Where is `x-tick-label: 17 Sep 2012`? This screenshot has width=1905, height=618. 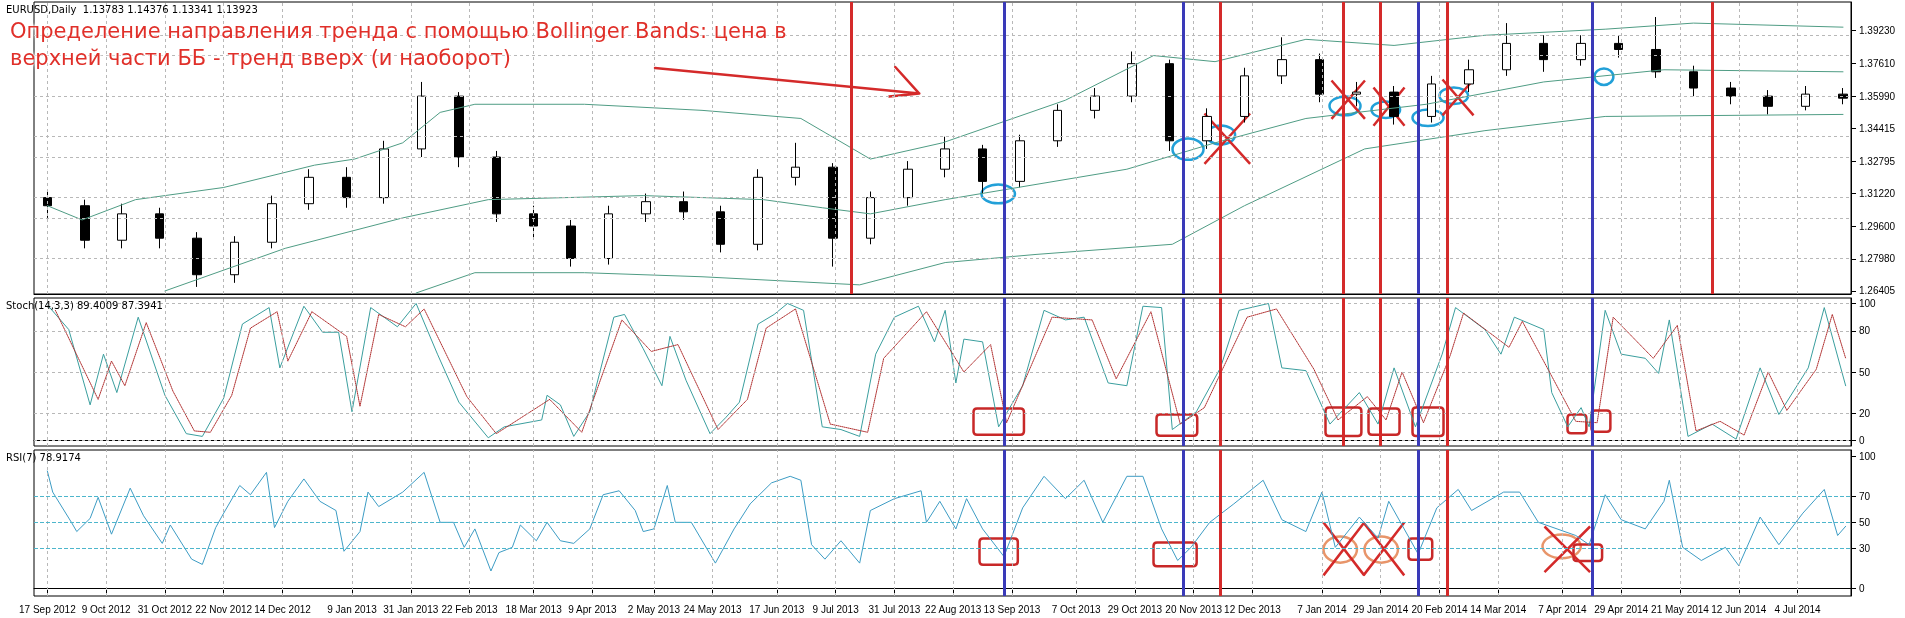
x-tick-label: 17 Sep 2012 is located at coordinates (48, 609).